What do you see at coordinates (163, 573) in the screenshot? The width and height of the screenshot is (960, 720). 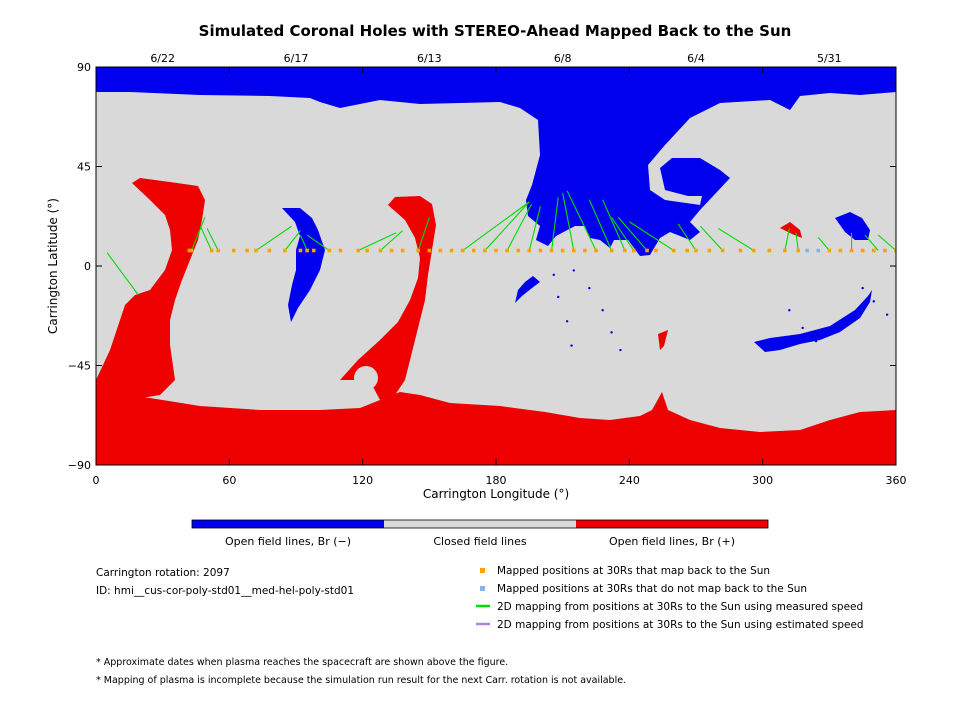 I see `carrington-rotation: Carrington rotation: 2097` at bounding box center [163, 573].